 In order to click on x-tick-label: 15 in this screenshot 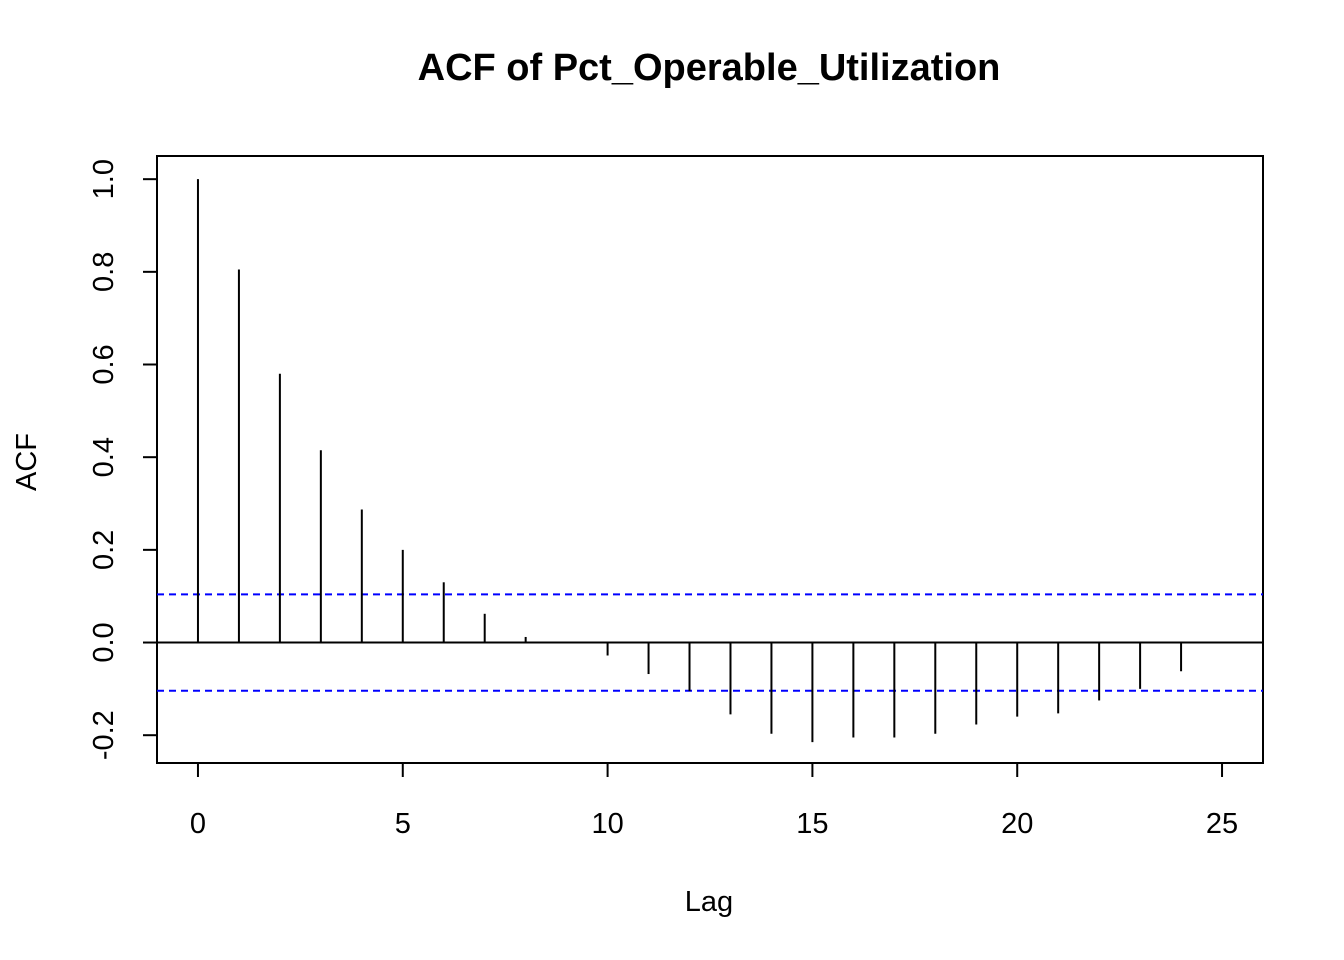, I will do `click(812, 824)`.